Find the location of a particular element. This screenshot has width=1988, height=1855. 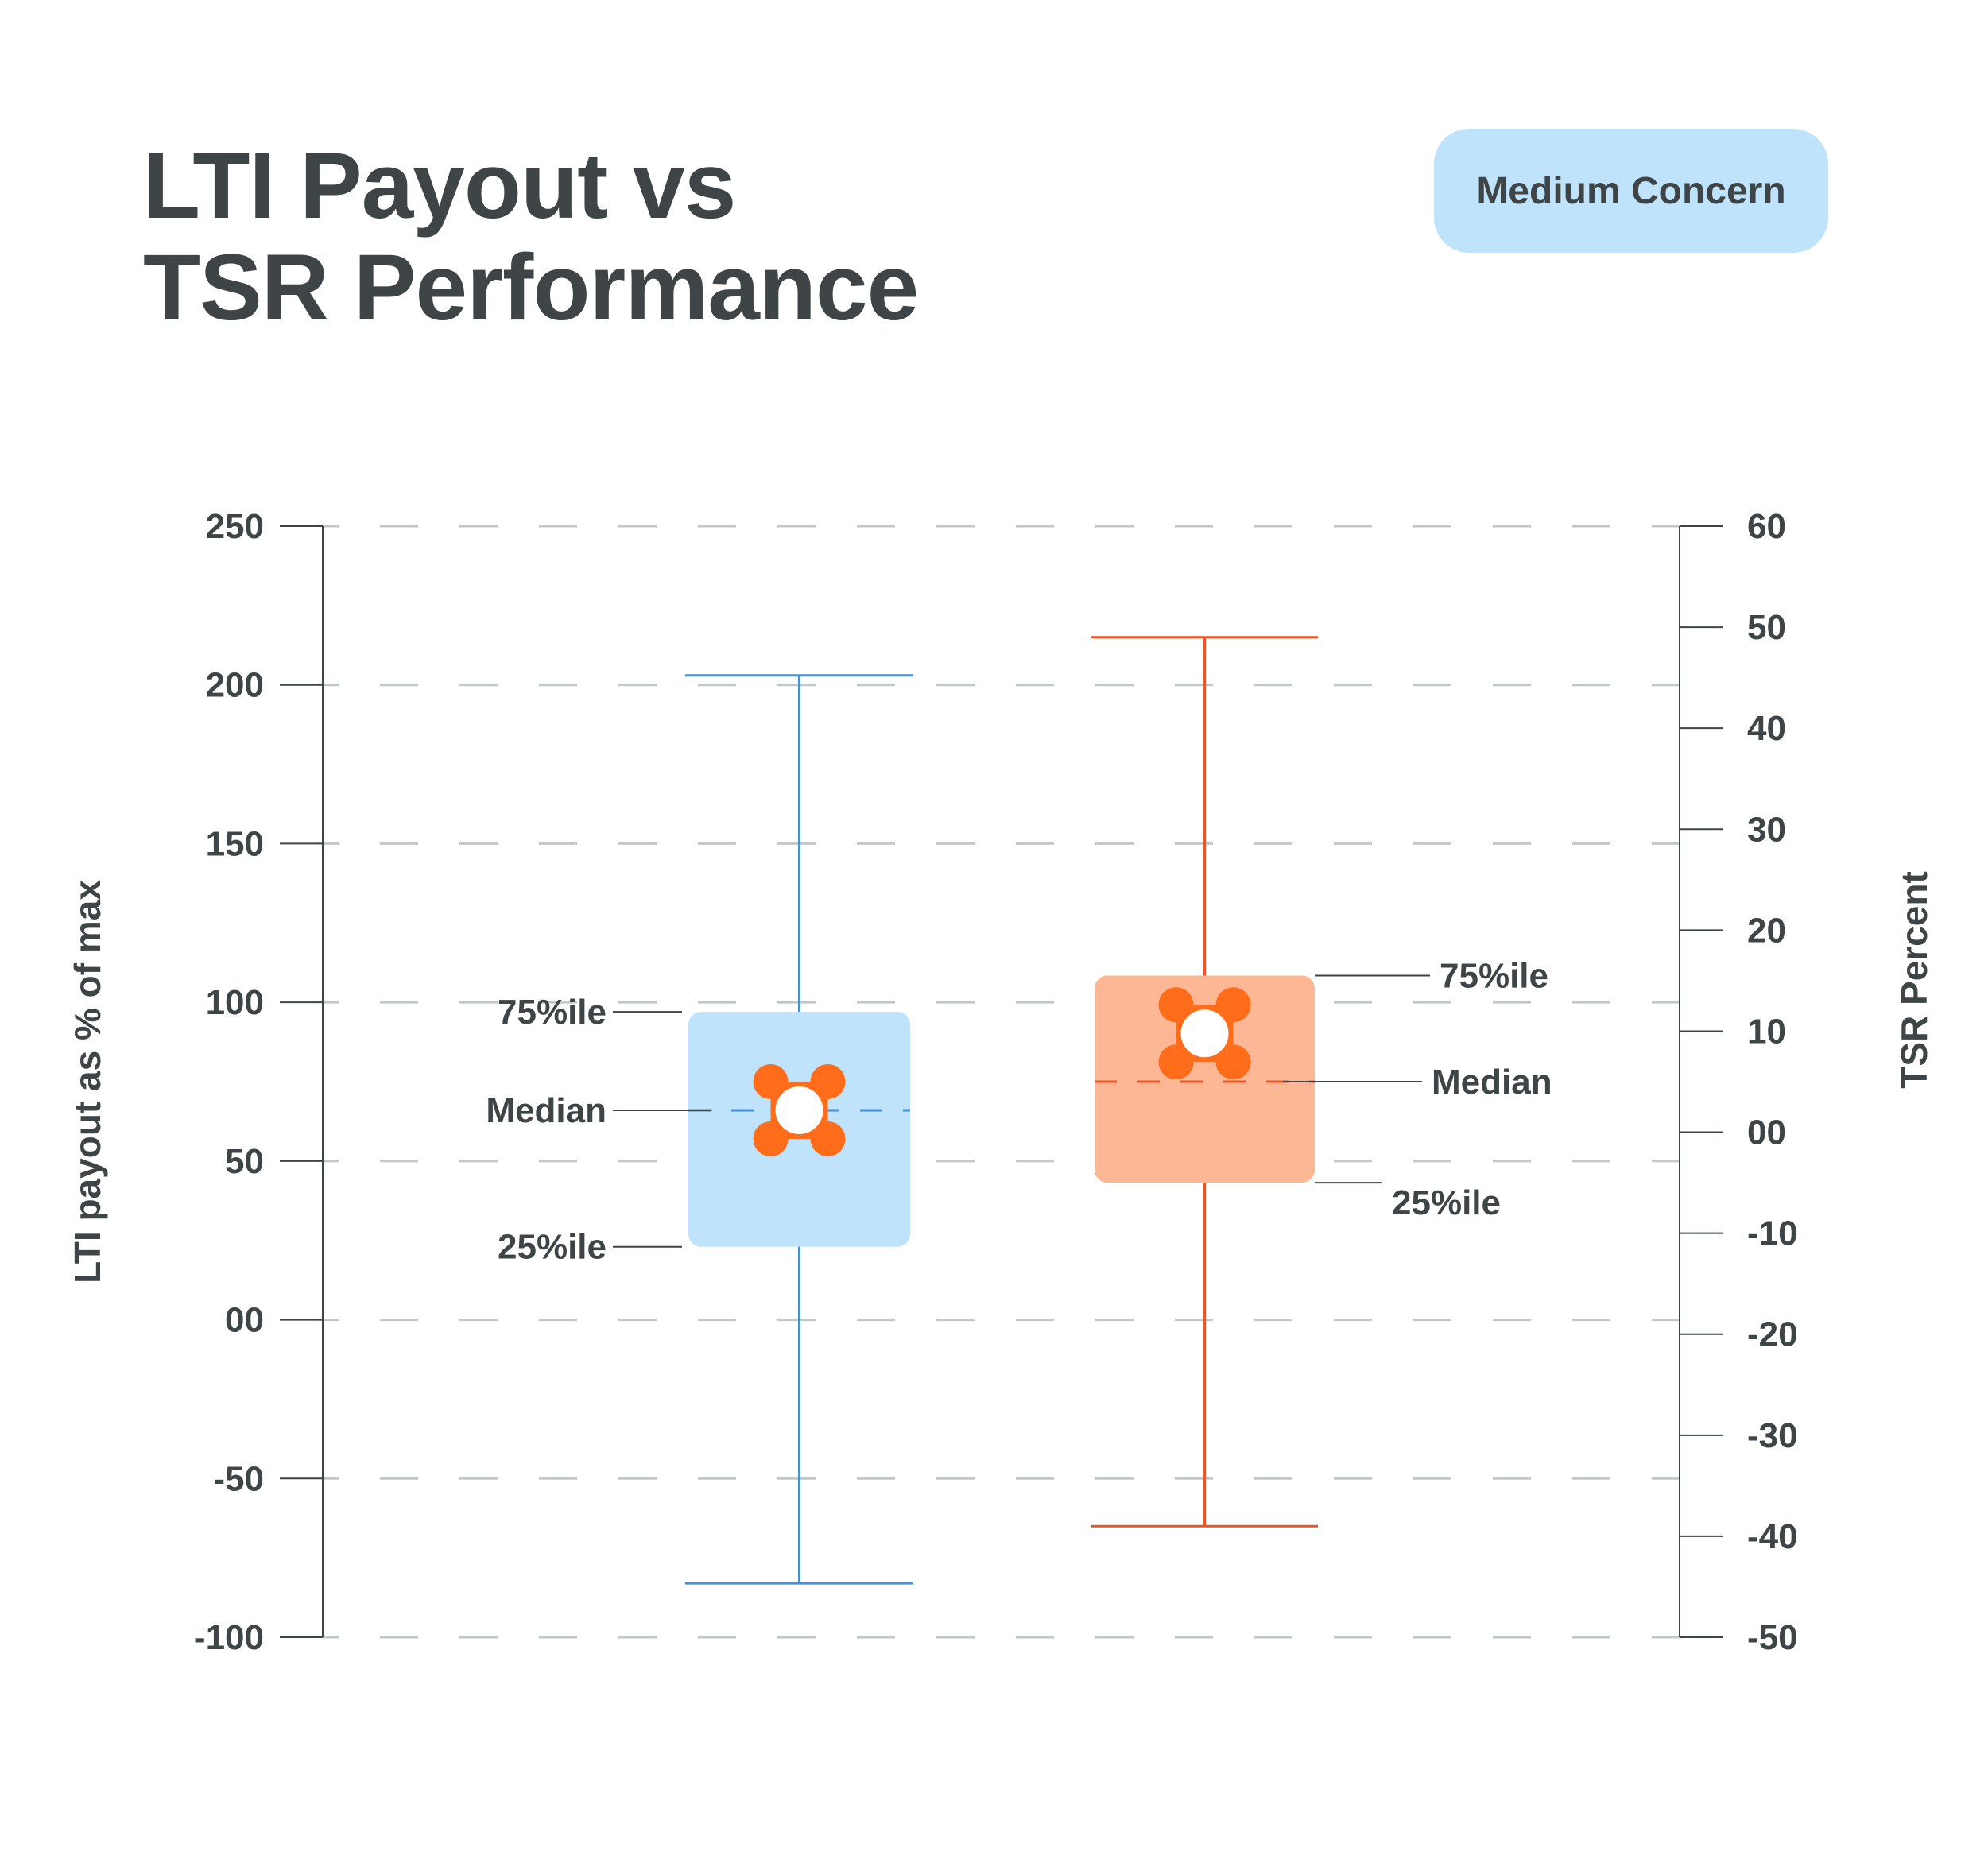

left-tick-label: 00 is located at coordinates (244, 1320).